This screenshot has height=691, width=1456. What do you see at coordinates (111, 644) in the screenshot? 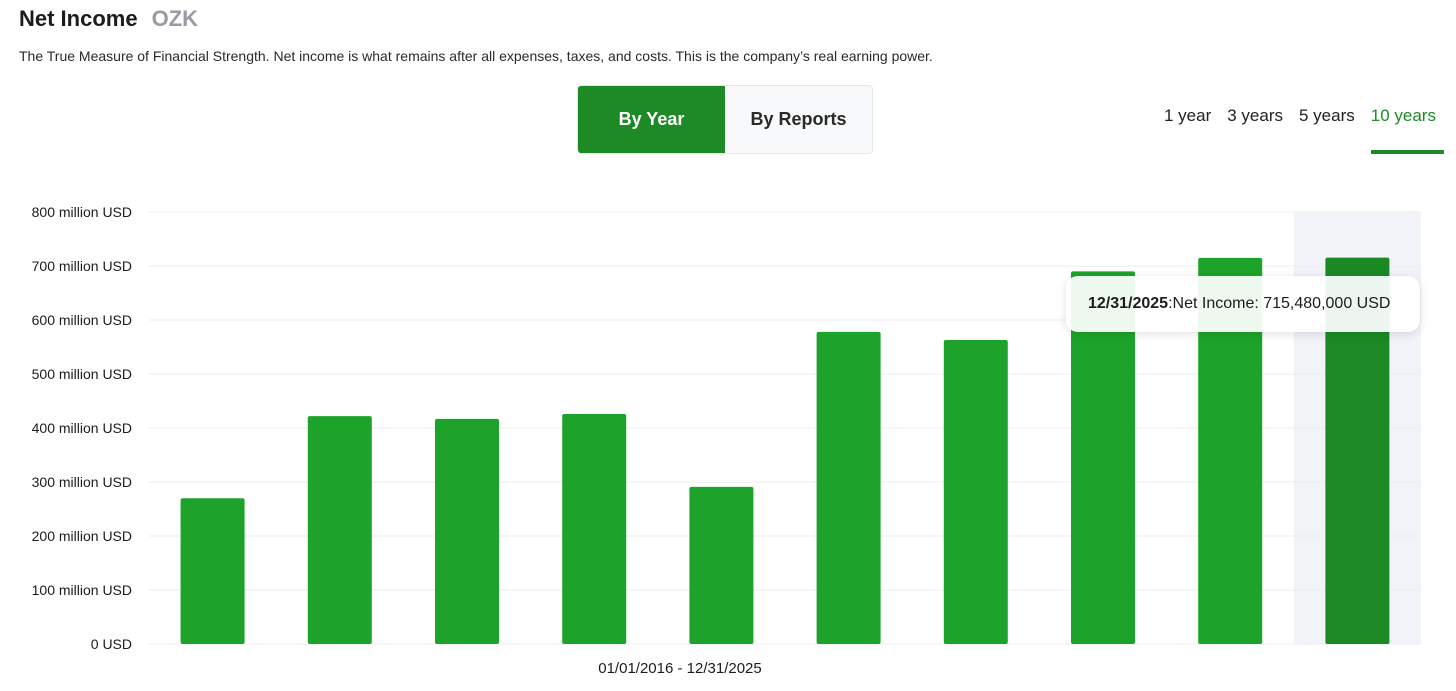
I see `y-tick-label: 0 USD` at bounding box center [111, 644].